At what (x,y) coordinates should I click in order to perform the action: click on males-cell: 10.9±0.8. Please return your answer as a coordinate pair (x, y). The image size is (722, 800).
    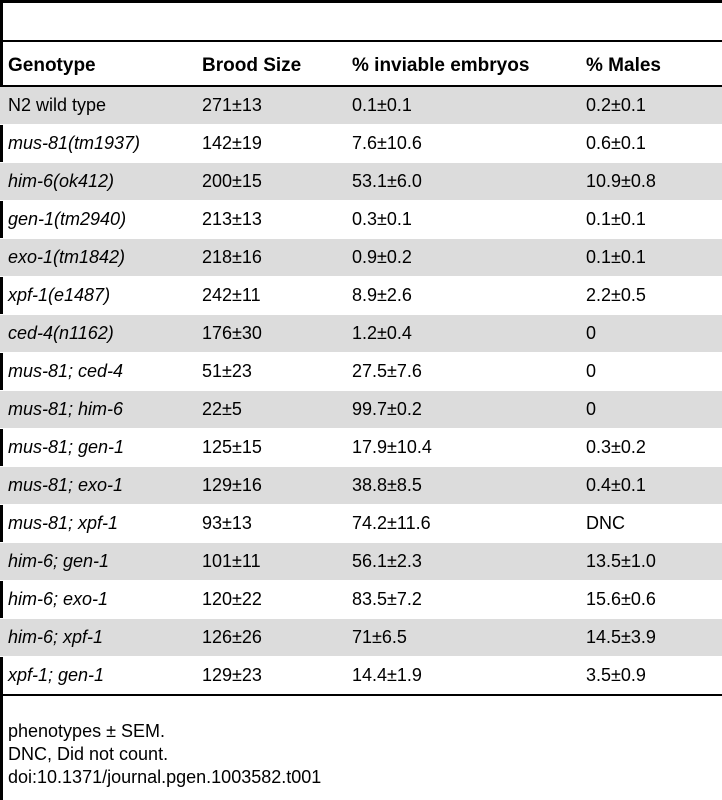
    Looking at the image, I should click on (650, 181).